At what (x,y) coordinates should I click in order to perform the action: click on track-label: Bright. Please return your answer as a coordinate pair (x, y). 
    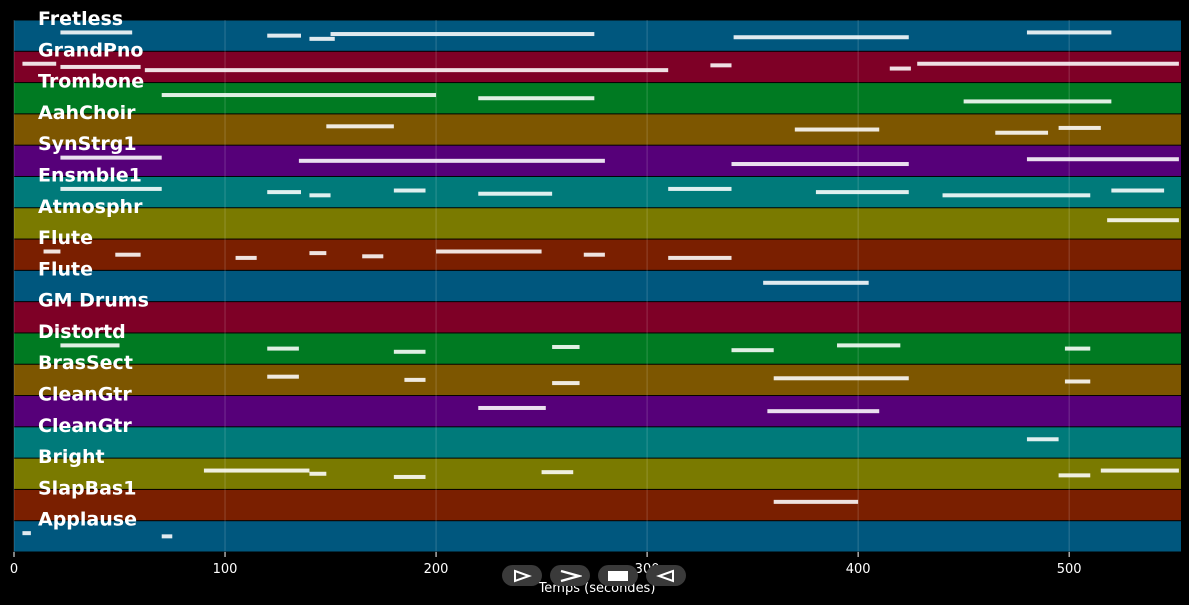
    Looking at the image, I should click on (71, 457).